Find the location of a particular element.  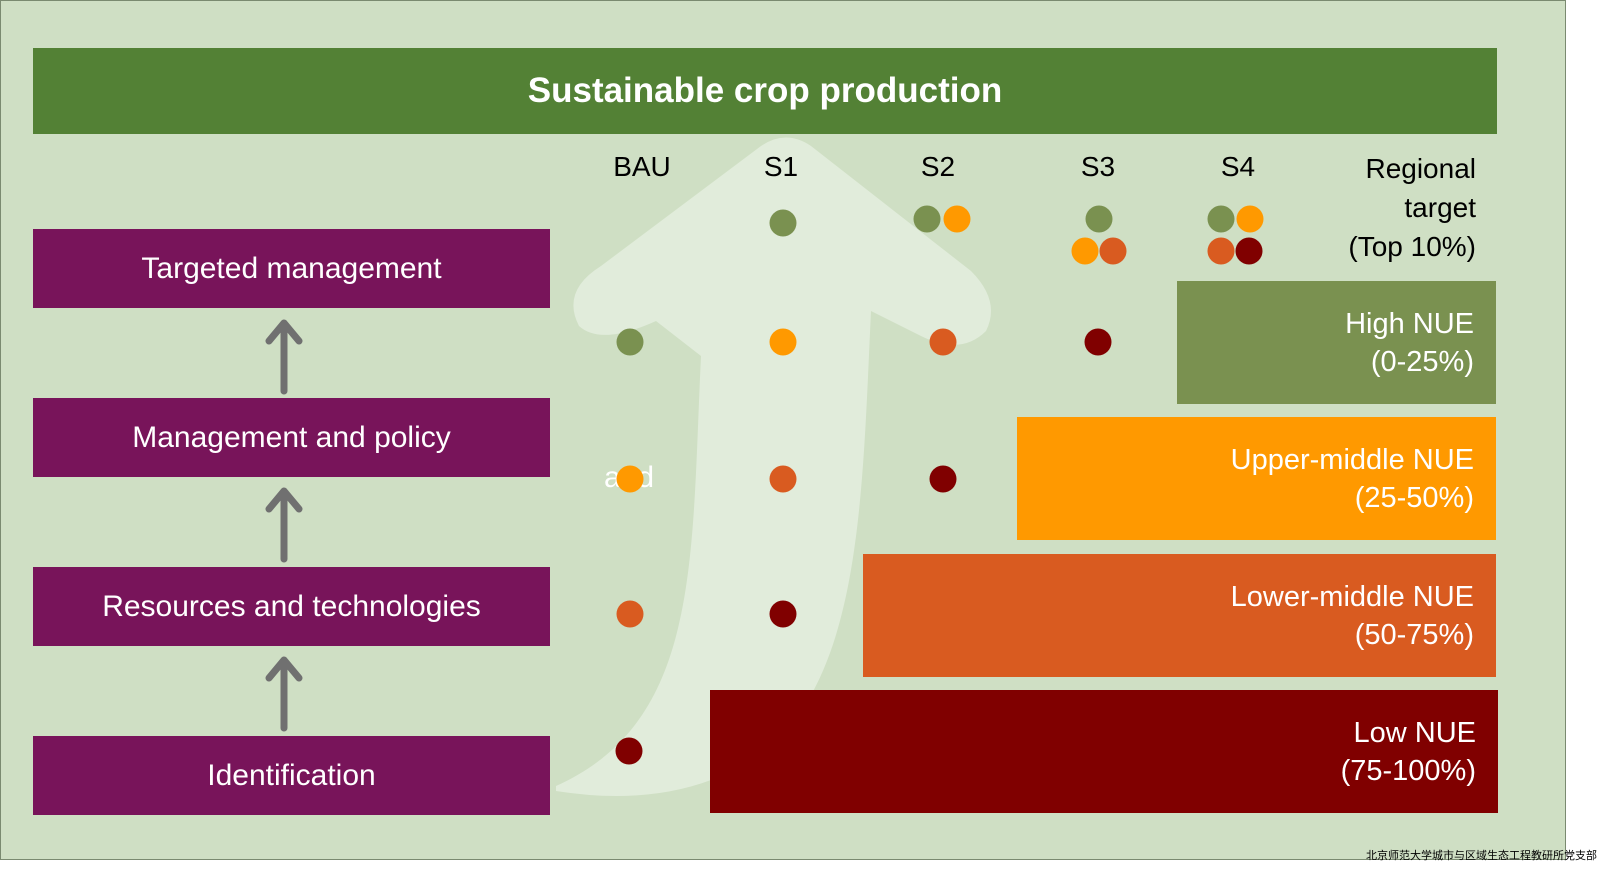

regional-line: target is located at coordinates (1440, 207).